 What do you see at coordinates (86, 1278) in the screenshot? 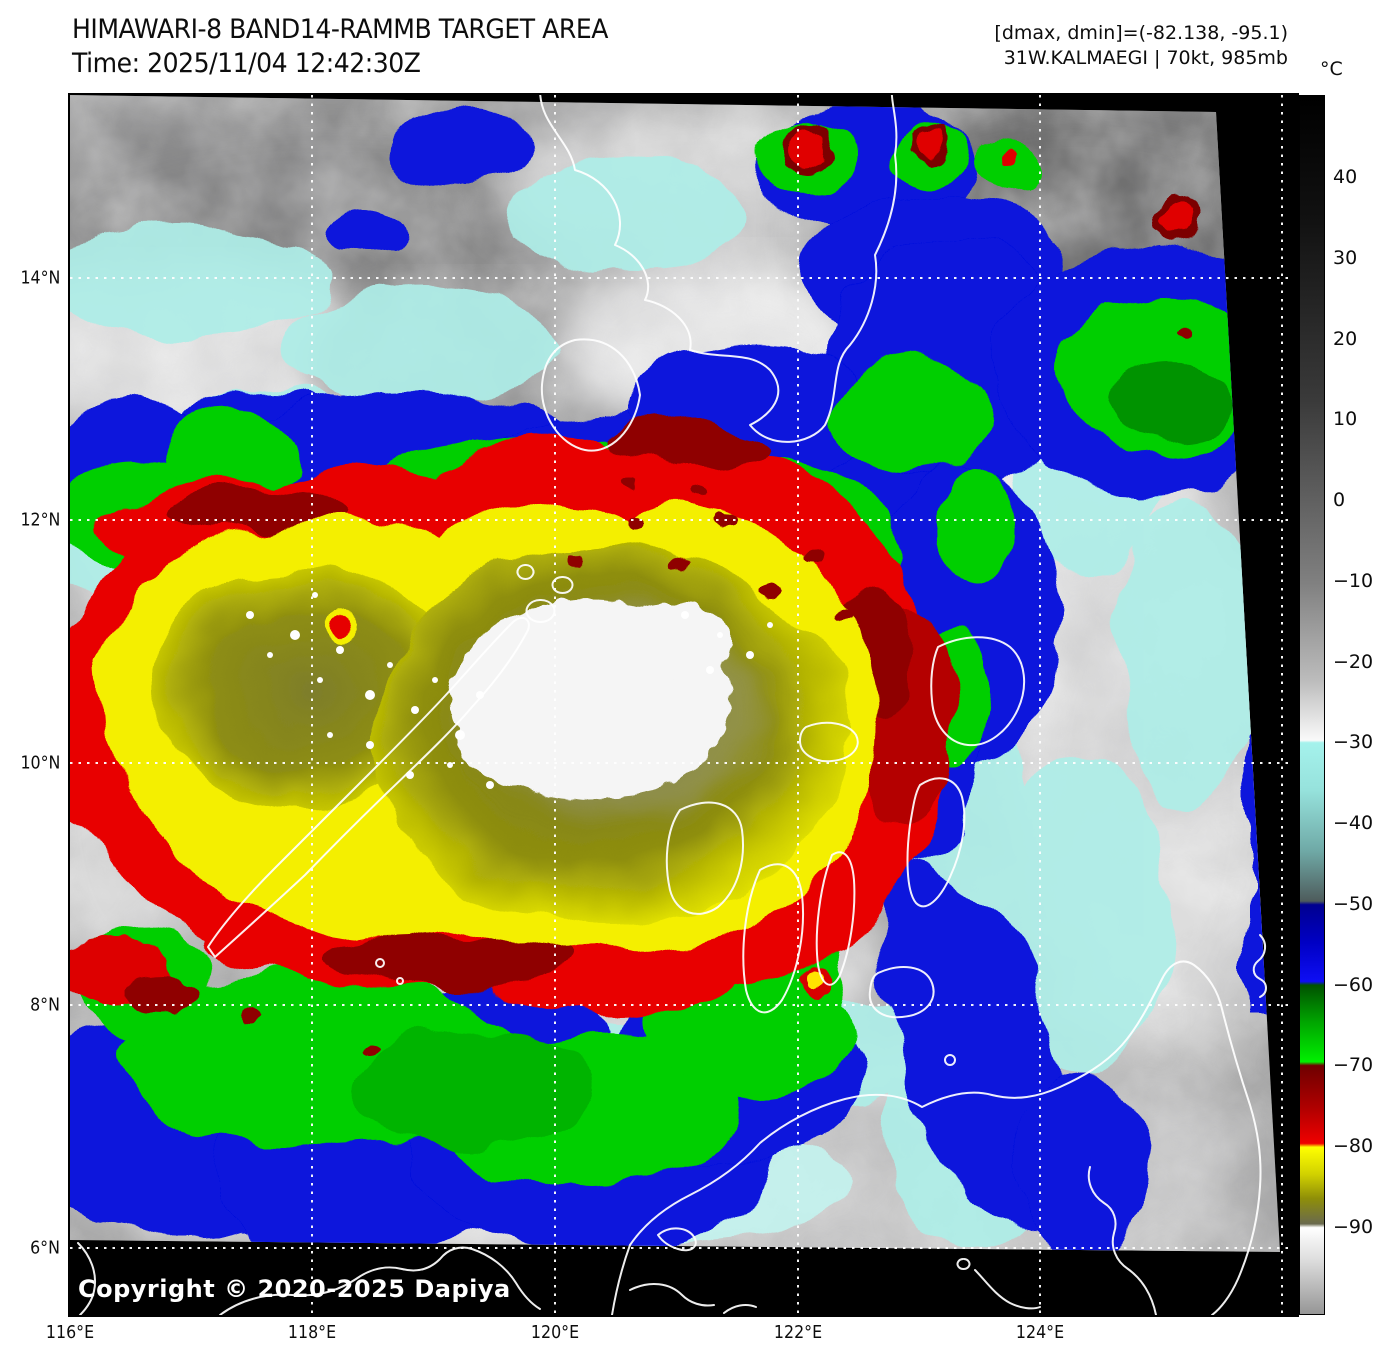
I see `coast-borneo-hook` at bounding box center [86, 1278].